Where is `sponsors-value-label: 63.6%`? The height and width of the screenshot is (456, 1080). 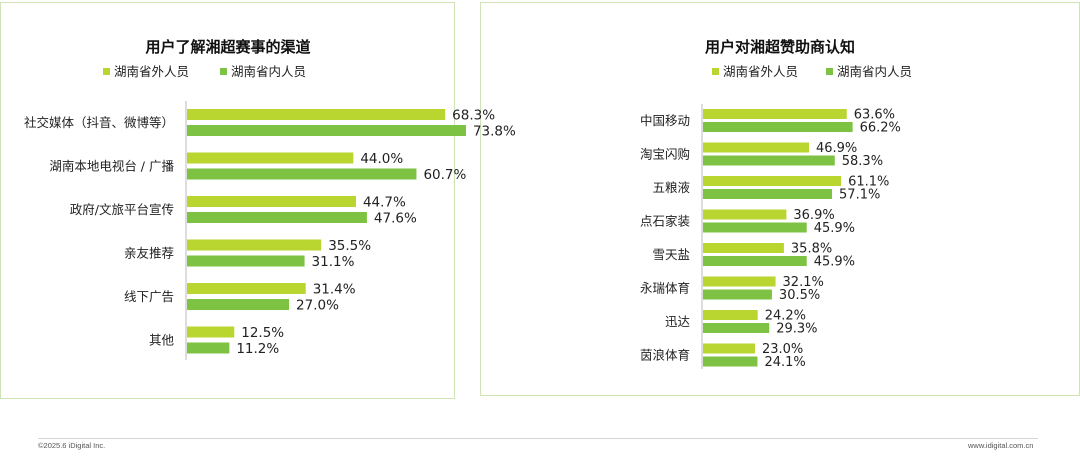
sponsors-value-label: 63.6% is located at coordinates (874, 115).